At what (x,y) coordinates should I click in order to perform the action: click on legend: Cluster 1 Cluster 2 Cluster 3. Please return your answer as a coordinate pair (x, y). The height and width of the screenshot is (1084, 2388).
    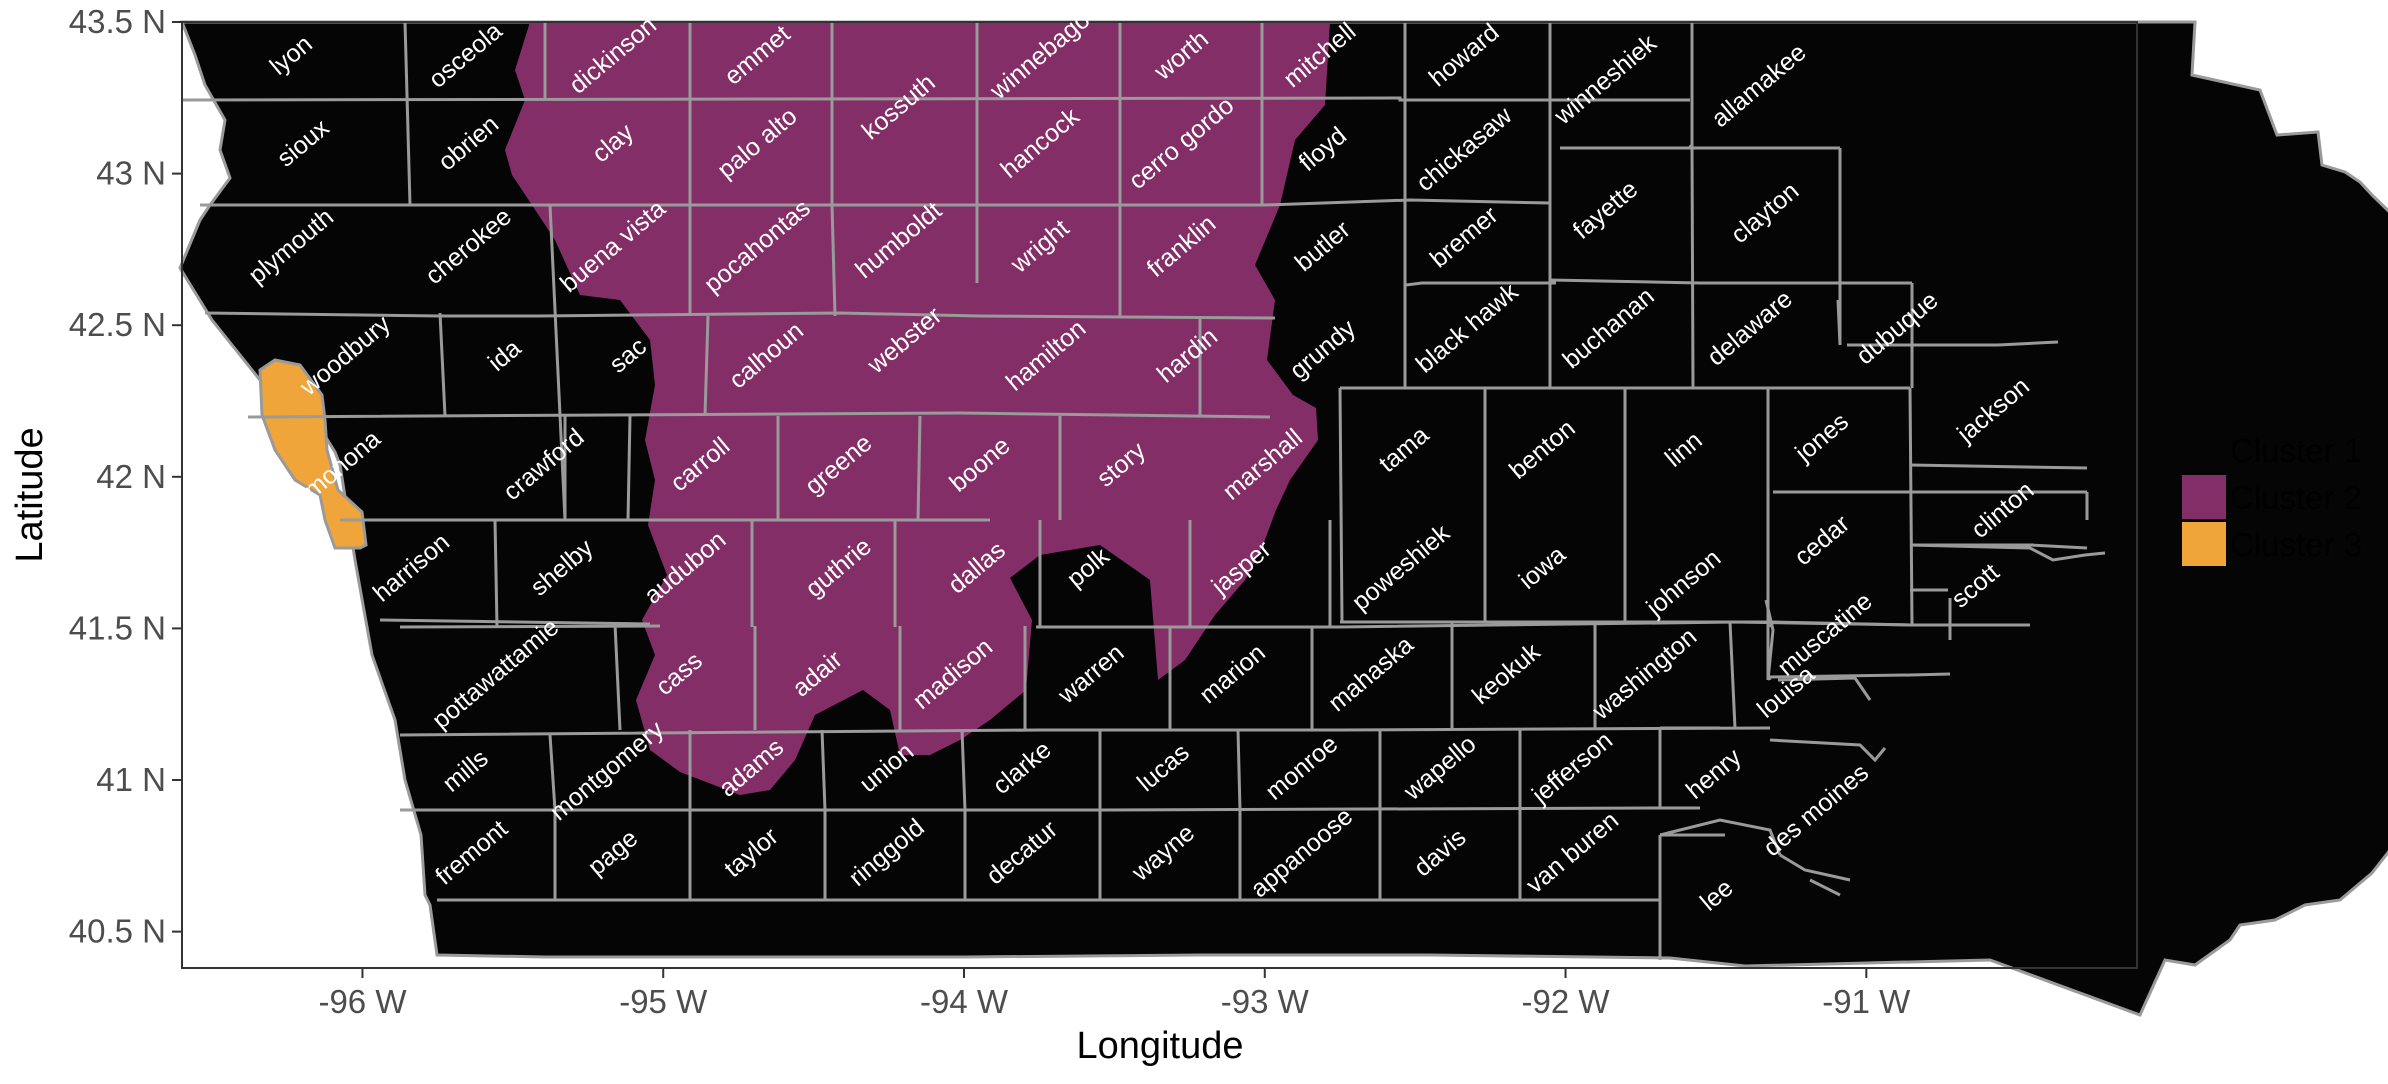
    Looking at the image, I should click on (2272, 497).